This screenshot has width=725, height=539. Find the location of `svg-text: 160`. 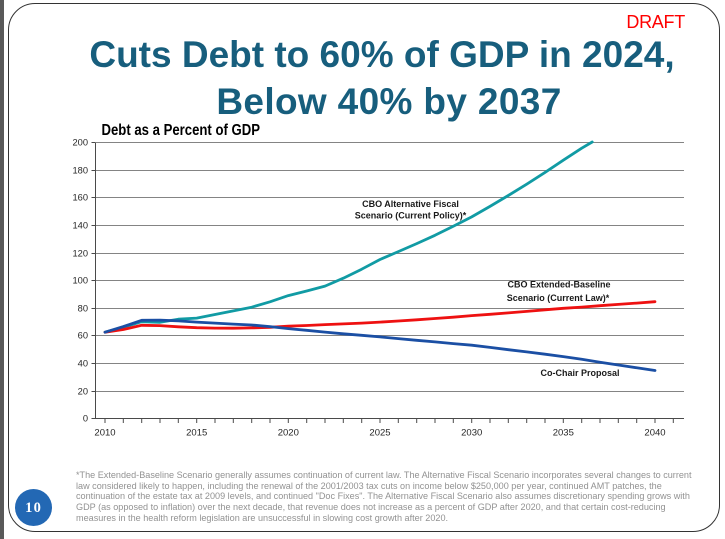

svg-text: 160 is located at coordinates (80, 198).